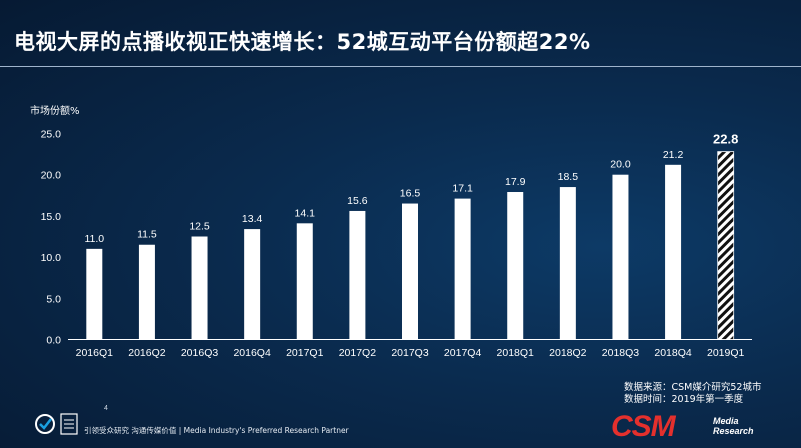  I want to click on csm-logo-subtitle: Media Research, so click(733, 426).